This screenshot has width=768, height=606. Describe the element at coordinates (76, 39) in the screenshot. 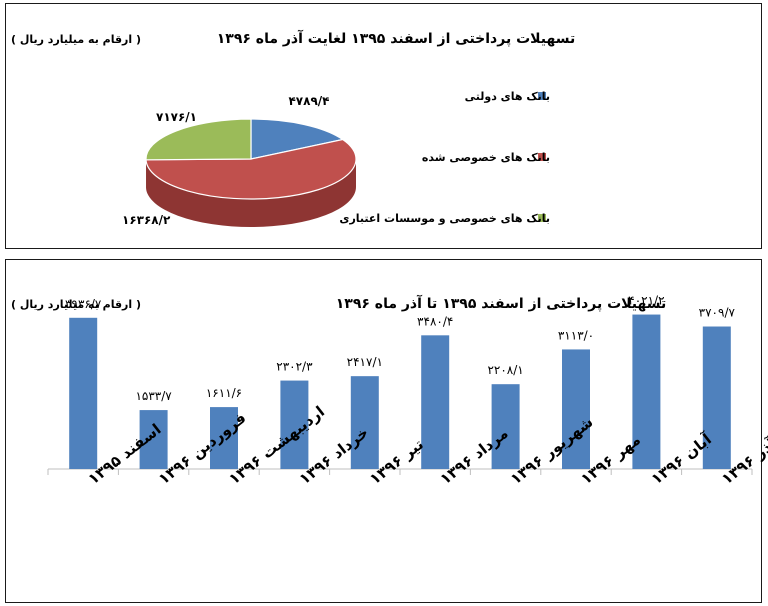

I see `pie-chart-subtitle: ( ارقام به میلیارد ریال )` at that location.